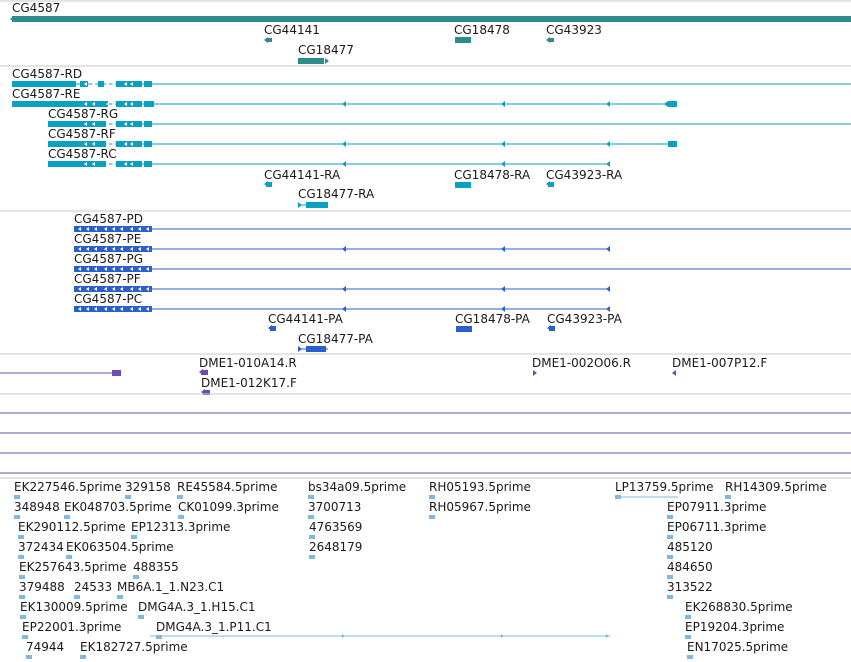 This screenshot has width=851, height=662. What do you see at coordinates (82, 154) in the screenshot?
I see `transcript-label: CG4587-RC` at bounding box center [82, 154].